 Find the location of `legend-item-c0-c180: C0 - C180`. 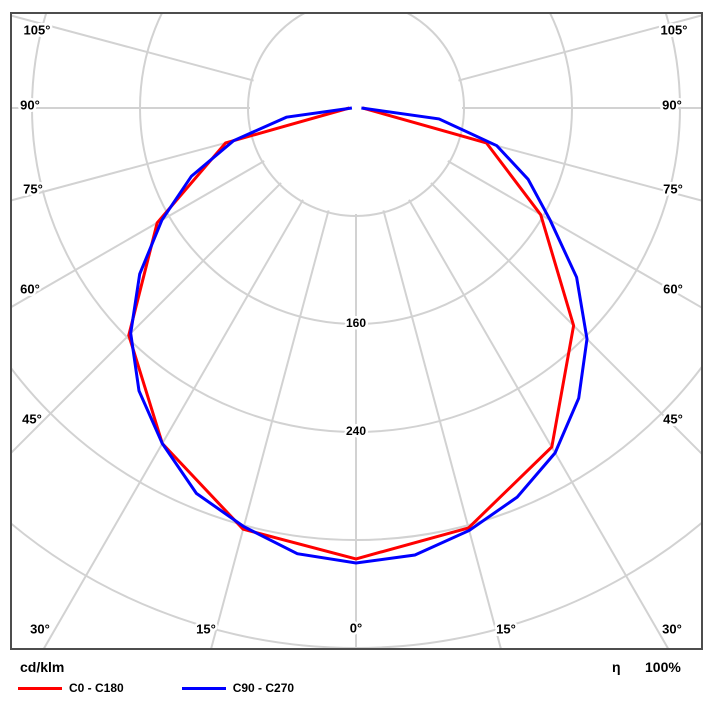

legend-item-c0-c180: C0 - C180 is located at coordinates (71, 688).